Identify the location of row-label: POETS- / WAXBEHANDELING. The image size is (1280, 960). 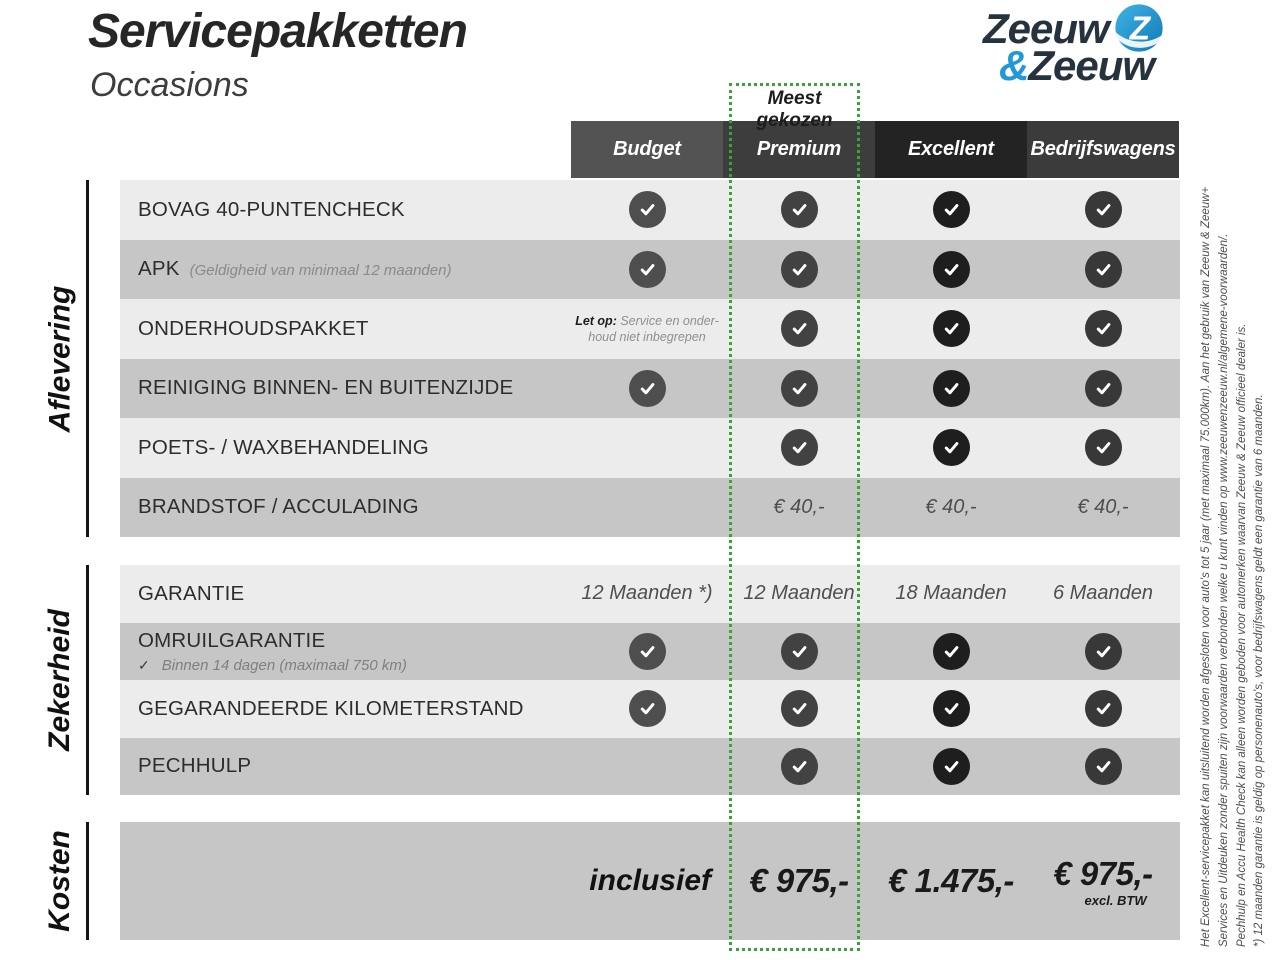
(283, 447).